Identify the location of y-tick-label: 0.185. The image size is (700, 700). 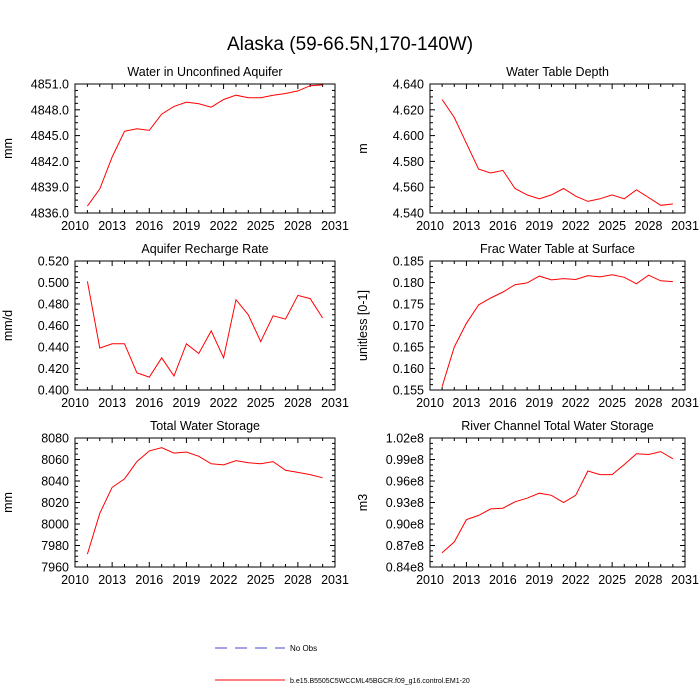
(408, 262).